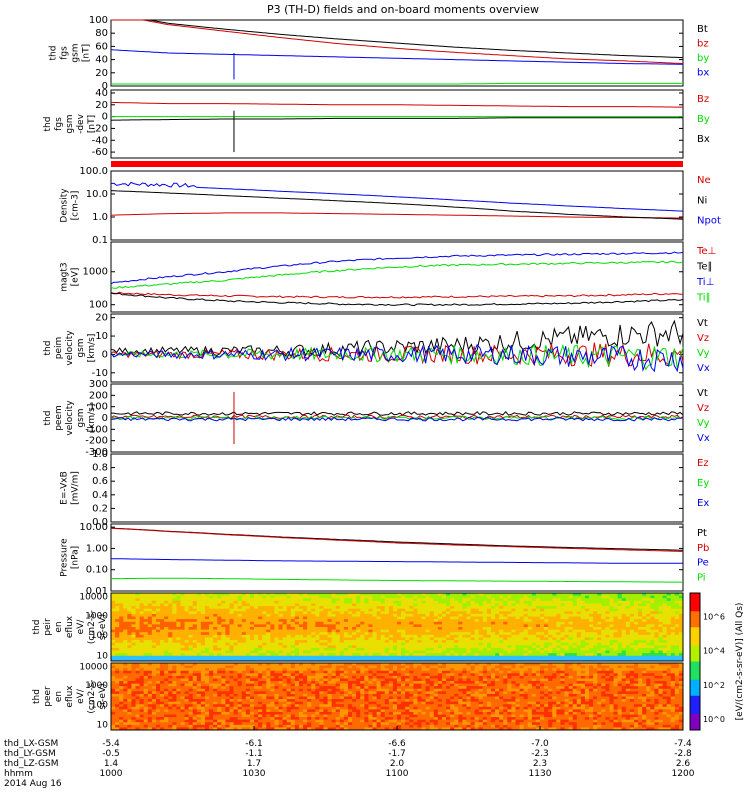 Image resolution: width=750 pixels, height=800 pixels. Describe the element at coordinates (92, 627) in the screenshot. I see `ylabel-peir-5: (cm2-s-` at that location.